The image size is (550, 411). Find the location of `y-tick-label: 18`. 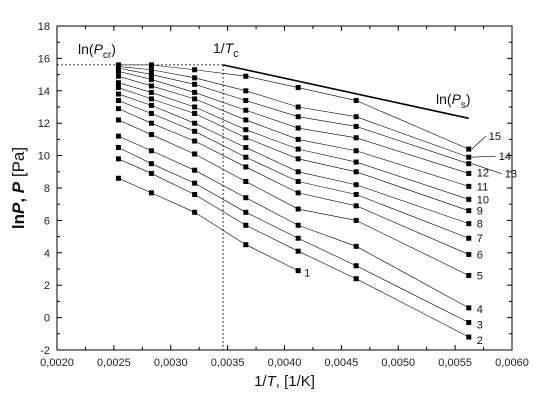

y-tick-label: 18 is located at coordinates (44, 27).